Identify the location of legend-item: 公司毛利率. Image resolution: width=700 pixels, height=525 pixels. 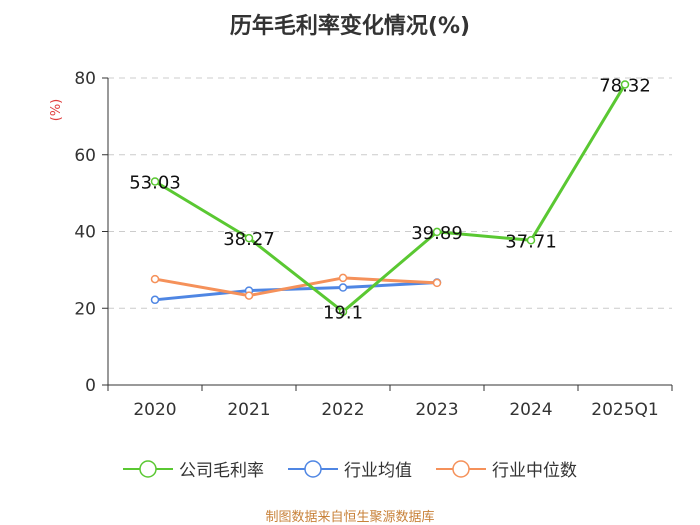
(193, 468).